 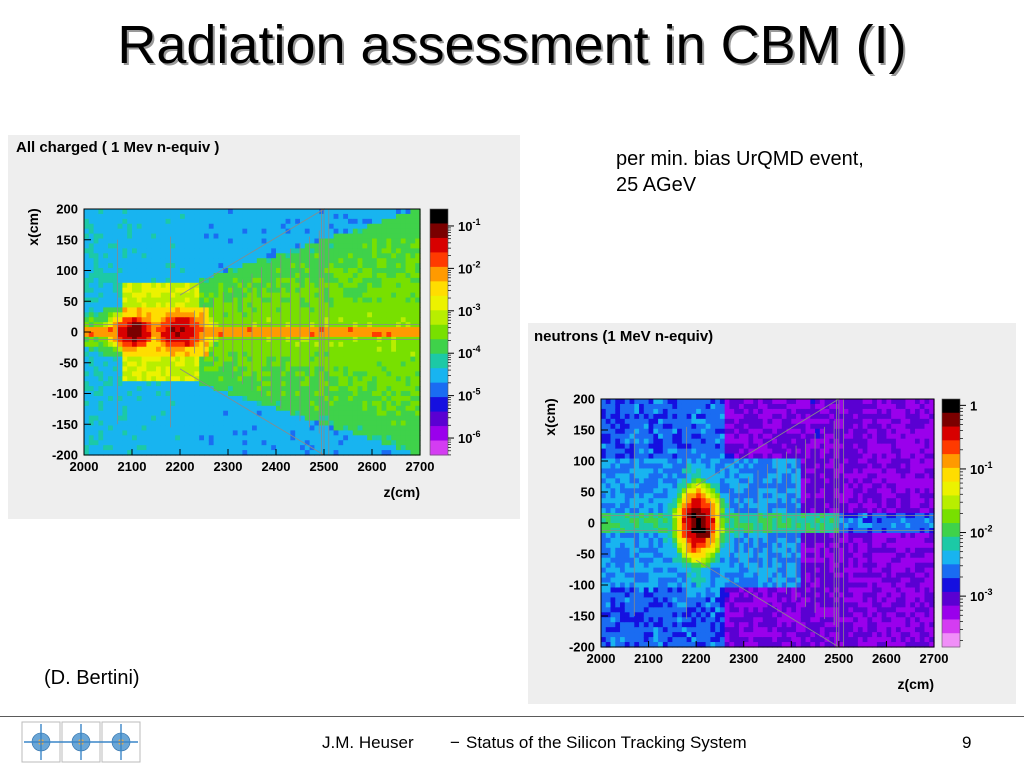 What do you see at coordinates (768, 523) in the screenshot?
I see `heatmap-cells` at bounding box center [768, 523].